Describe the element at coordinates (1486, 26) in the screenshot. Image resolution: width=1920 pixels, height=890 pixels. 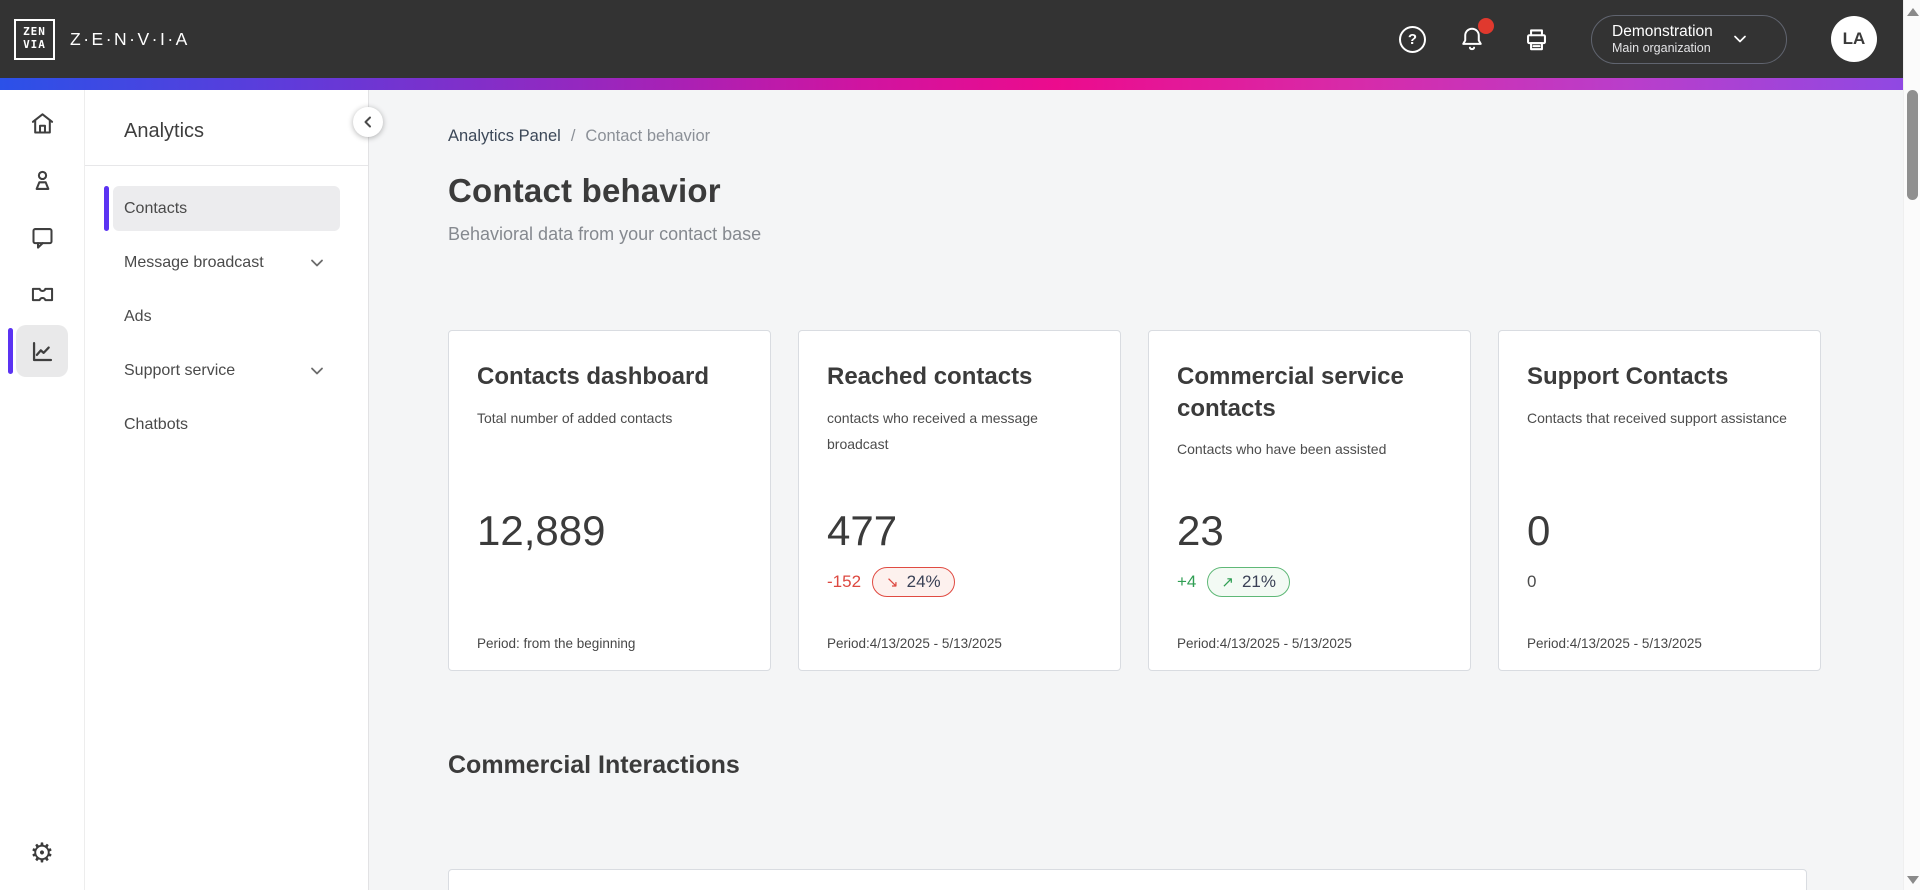
I see `notification-badge` at that location.